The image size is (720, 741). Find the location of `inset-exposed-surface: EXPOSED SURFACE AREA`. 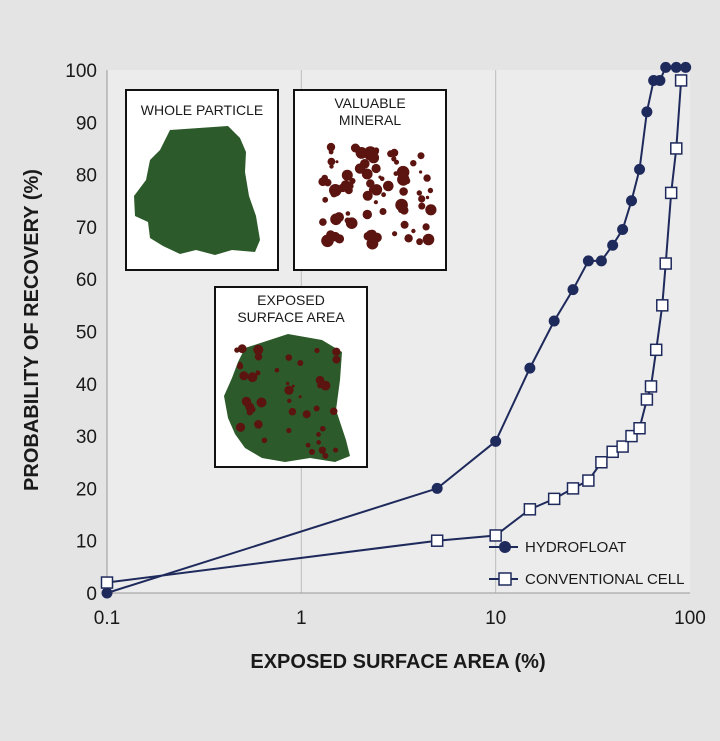

inset-exposed-surface: EXPOSED SURFACE AREA is located at coordinates (291, 377).